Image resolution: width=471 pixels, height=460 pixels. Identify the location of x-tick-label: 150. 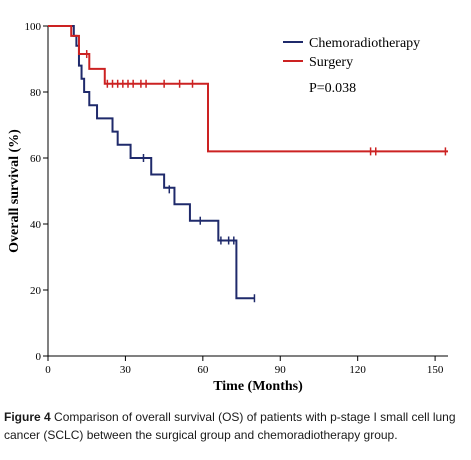
(435, 370).